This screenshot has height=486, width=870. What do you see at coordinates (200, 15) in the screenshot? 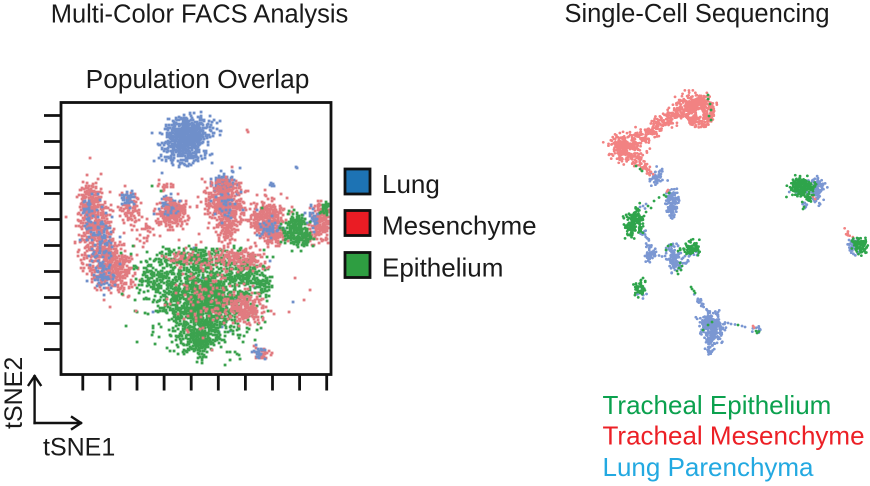
I see `svg-text: Multi-Color FACS Analysis` at bounding box center [200, 15].